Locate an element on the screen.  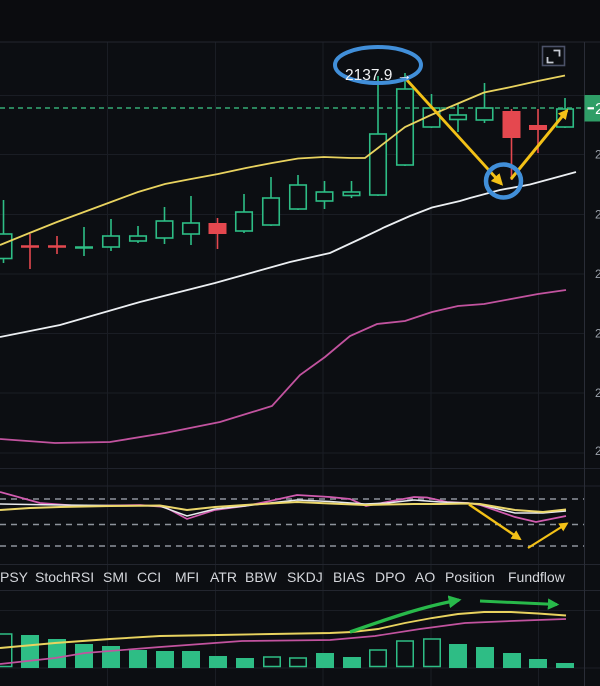
svg-text: StochRSI is located at coordinates (64, 577).